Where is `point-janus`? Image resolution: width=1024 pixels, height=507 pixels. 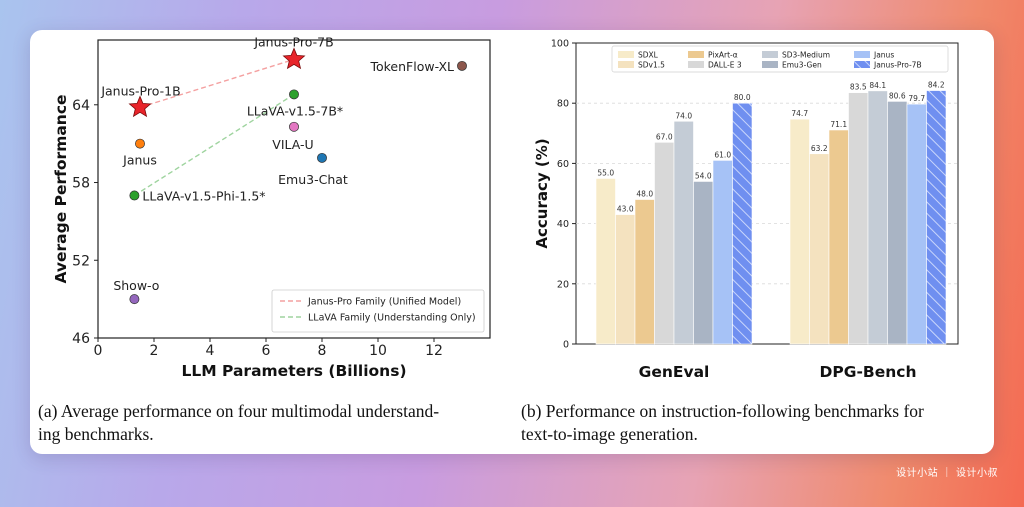 point-janus is located at coordinates (140, 143).